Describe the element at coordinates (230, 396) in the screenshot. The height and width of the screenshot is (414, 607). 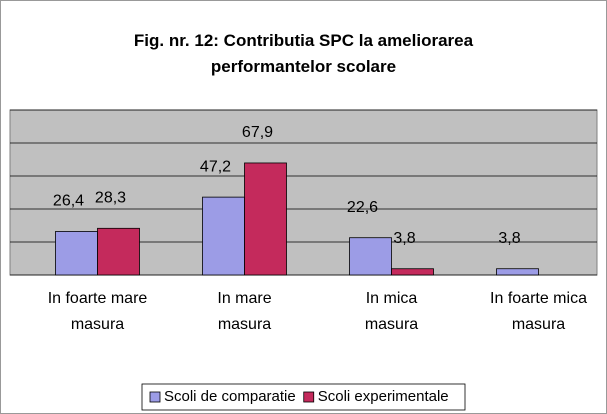
I see `legend-label: Scoli de comparatie` at that location.